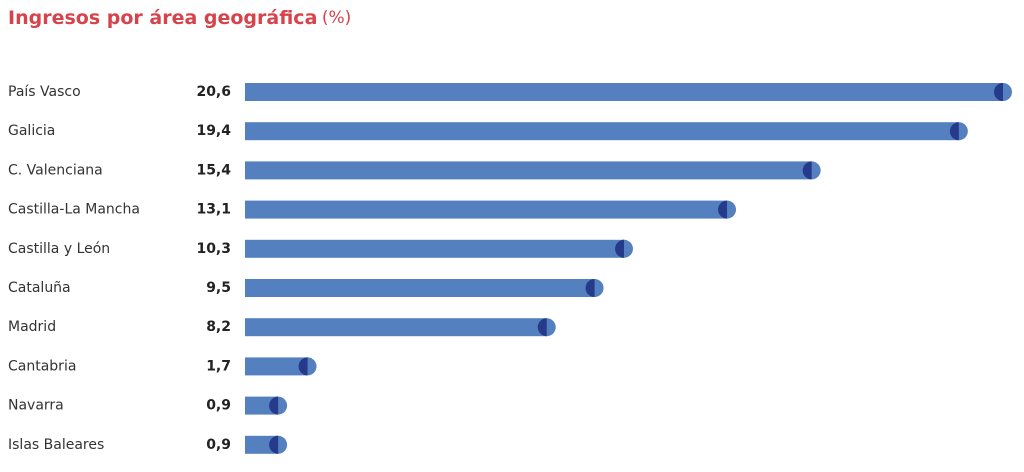 The height and width of the screenshot is (472, 1024). Describe the element at coordinates (32, 327) in the screenshot. I see `category-label: Madrid` at that location.